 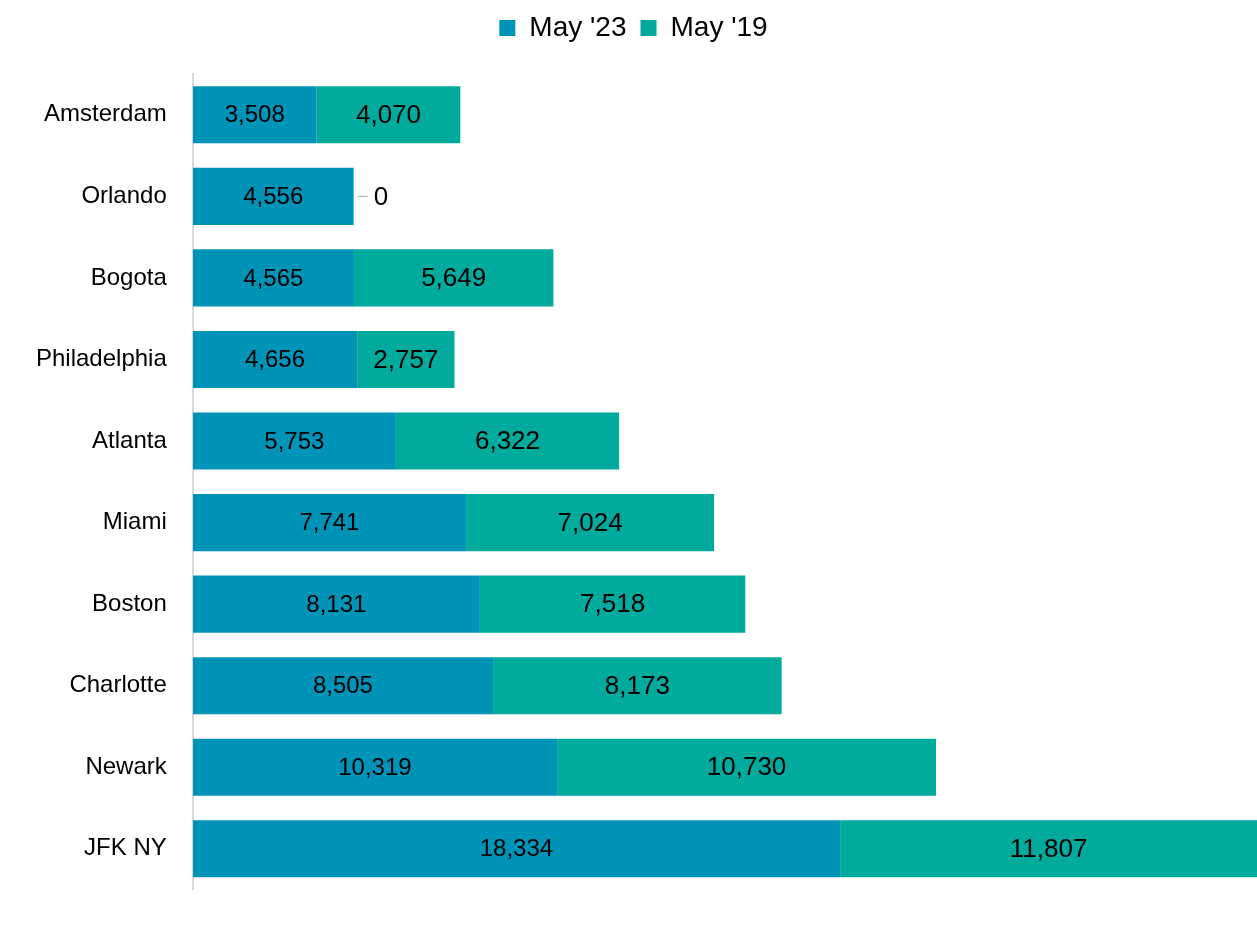 I want to click on data-label: 7,024, so click(x=590, y=521).